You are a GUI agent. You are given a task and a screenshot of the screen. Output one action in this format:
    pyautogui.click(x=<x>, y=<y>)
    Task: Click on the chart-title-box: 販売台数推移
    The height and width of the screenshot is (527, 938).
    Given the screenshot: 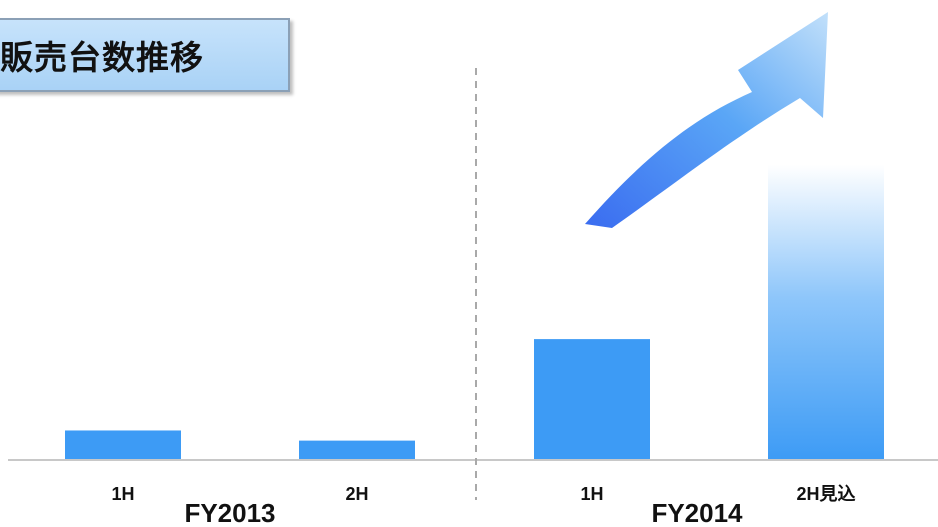 What is the action you would take?
    pyautogui.click(x=145, y=55)
    